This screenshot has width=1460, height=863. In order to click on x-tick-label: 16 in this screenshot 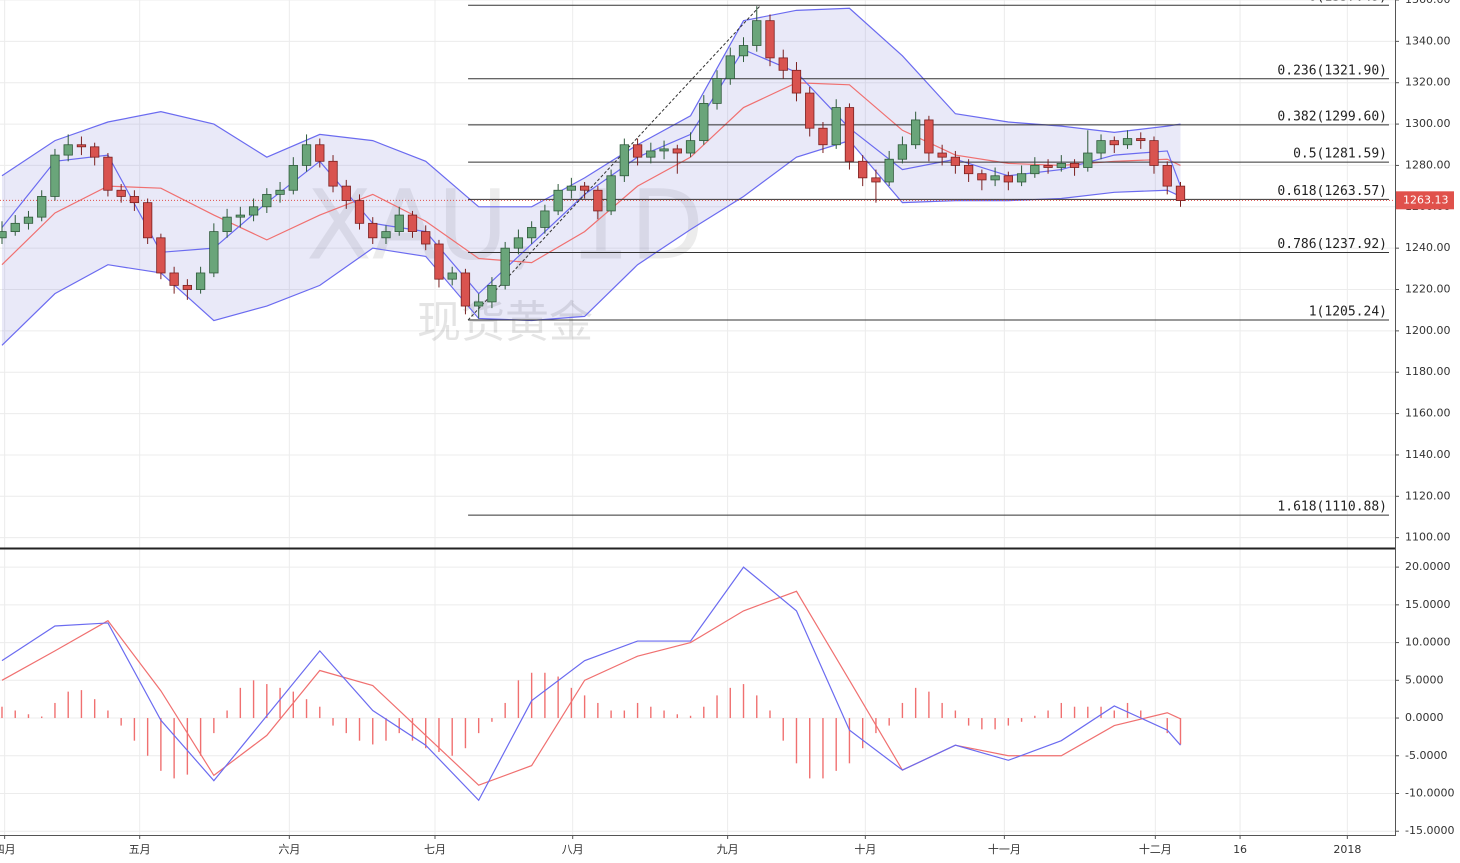, I will do `click(1240, 849)`.